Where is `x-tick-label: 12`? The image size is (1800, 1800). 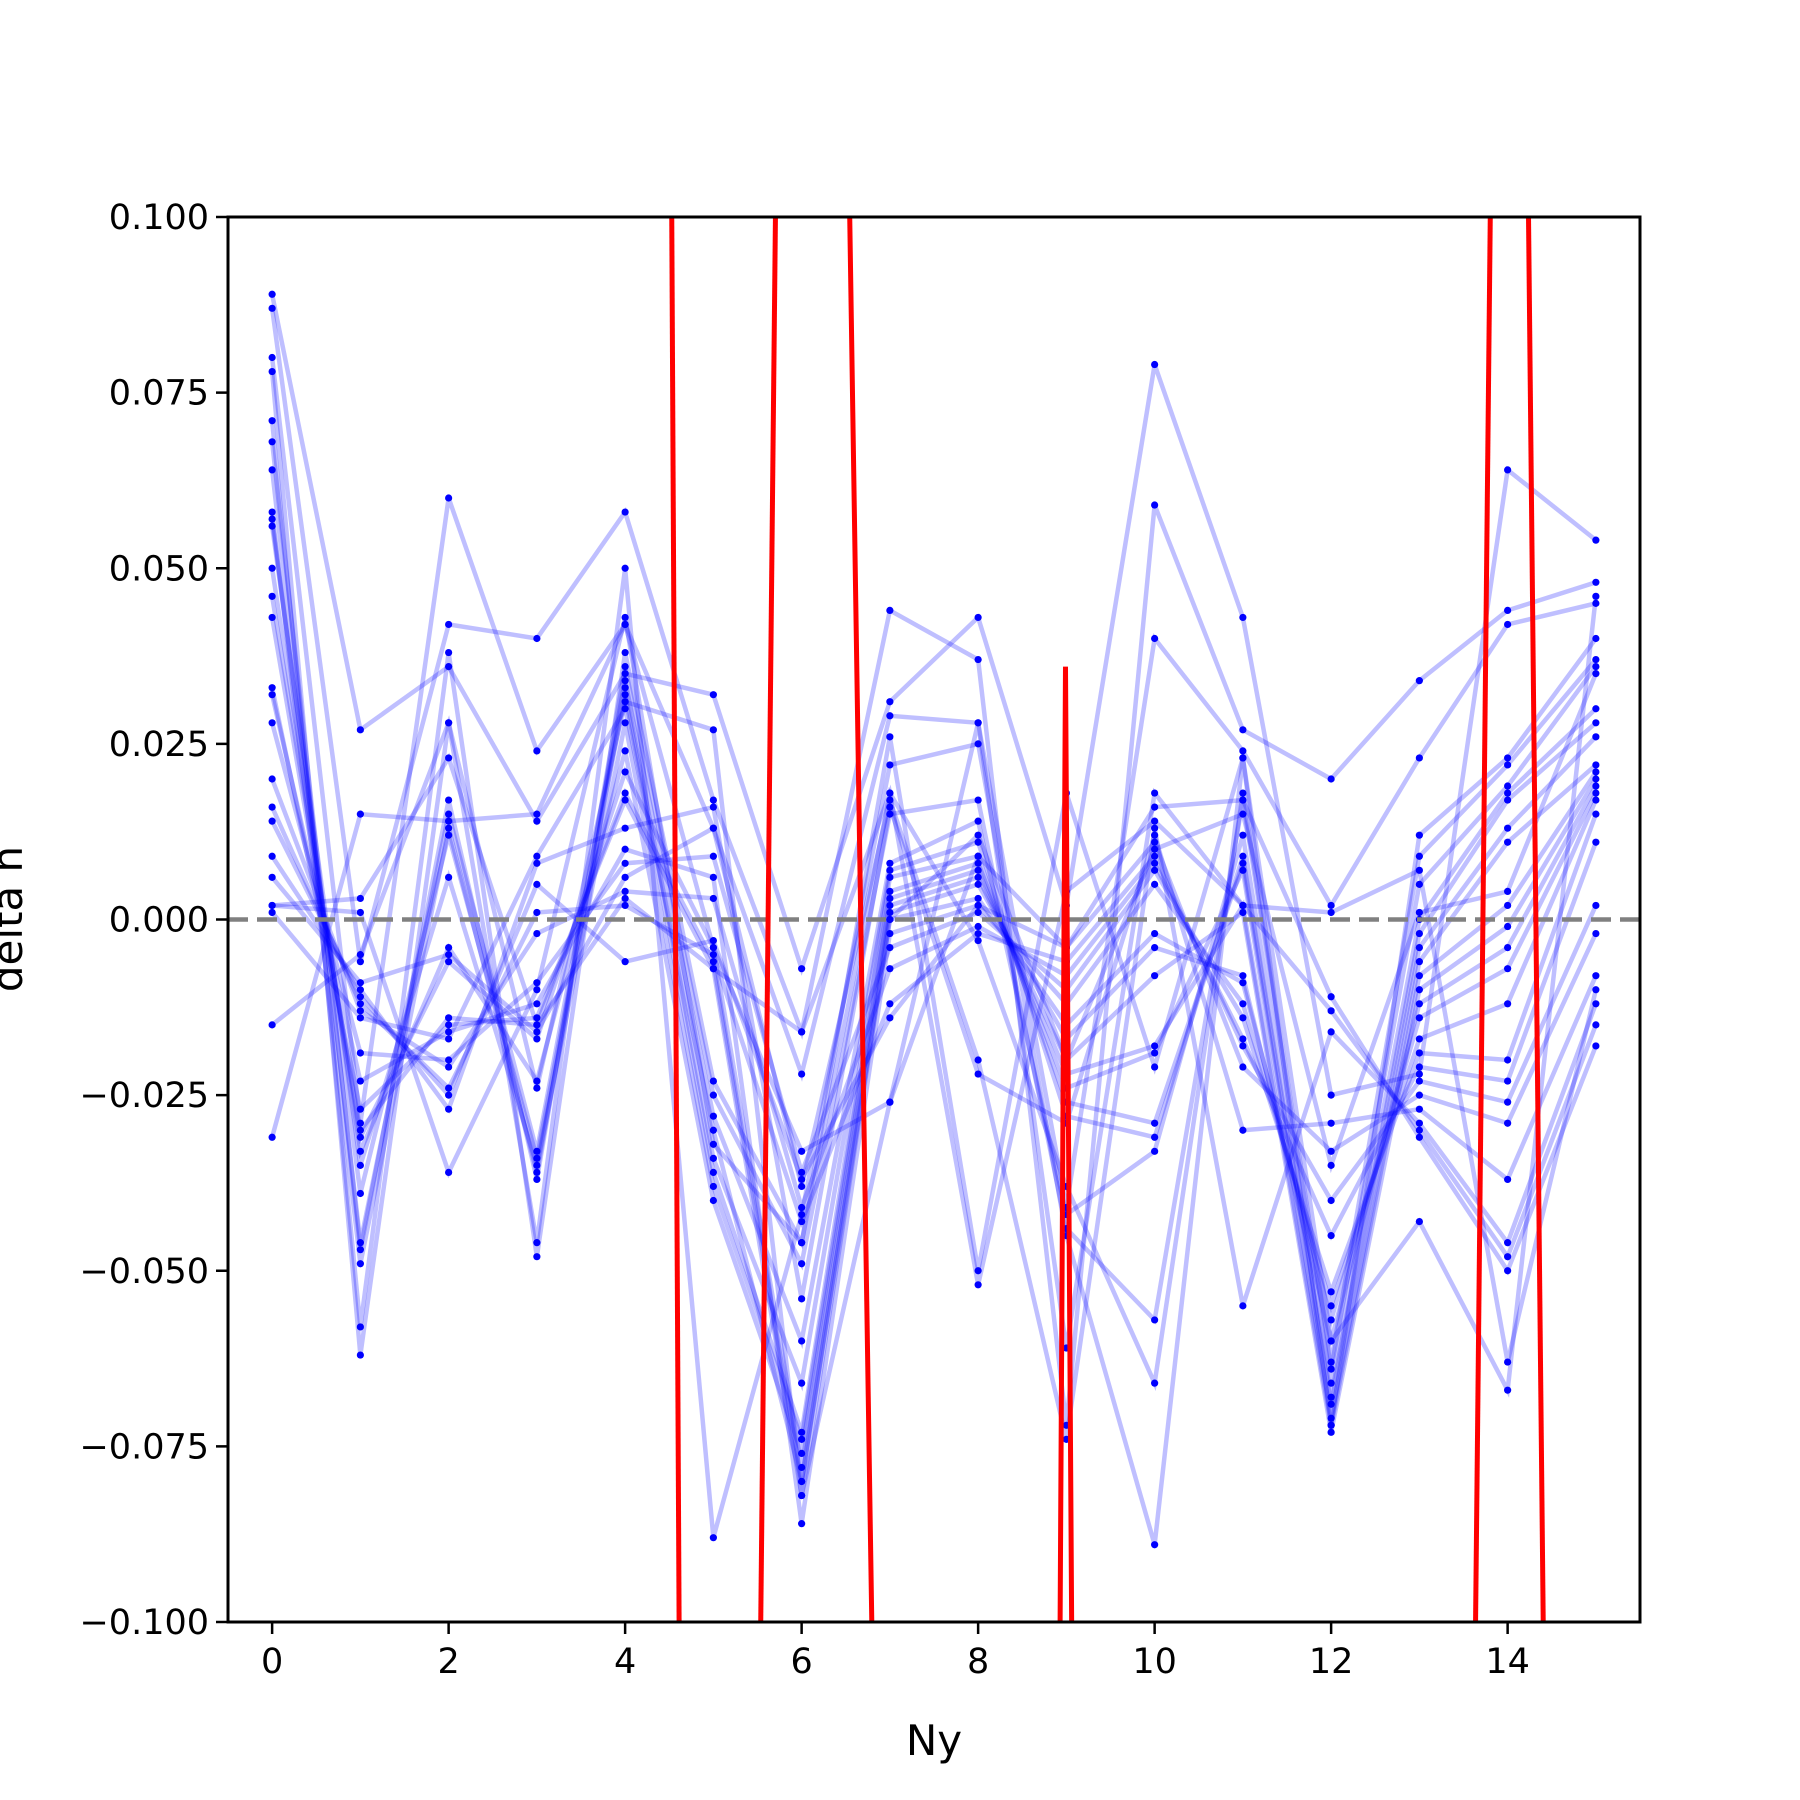 x-tick-label: 12 is located at coordinates (1331, 1662).